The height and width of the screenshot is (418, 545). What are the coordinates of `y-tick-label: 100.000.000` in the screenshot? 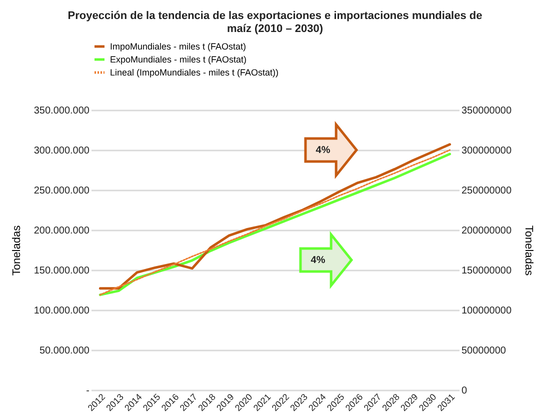 It's located at (62, 311).